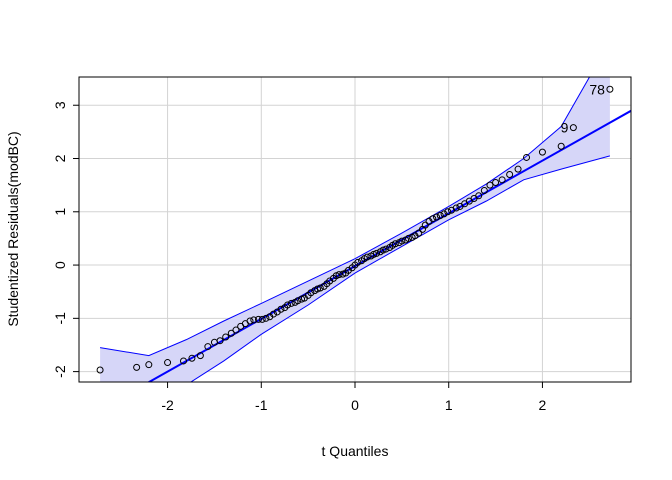 The height and width of the screenshot is (480, 672). What do you see at coordinates (60, 371) in the screenshot?
I see `y-tick-label: -2` at bounding box center [60, 371].